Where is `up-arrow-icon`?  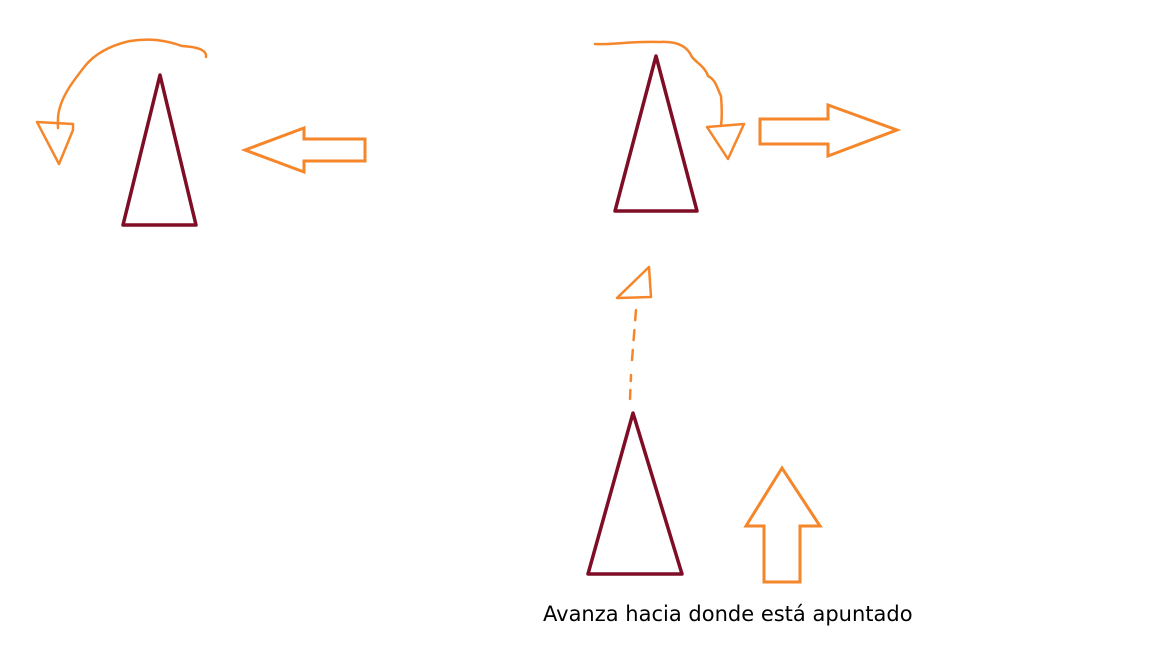
up-arrow-icon is located at coordinates (783, 524).